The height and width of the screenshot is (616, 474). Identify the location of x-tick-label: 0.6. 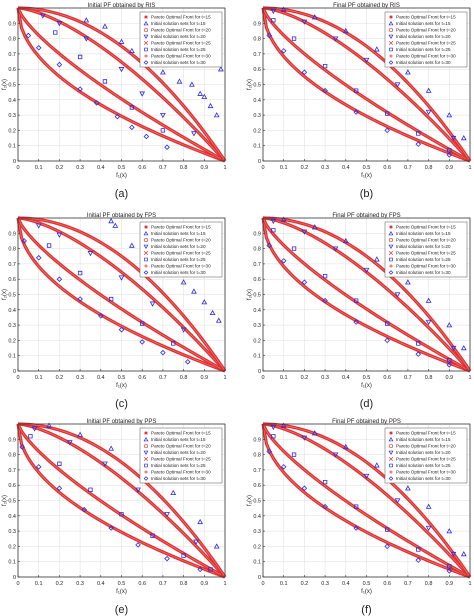
(142, 584).